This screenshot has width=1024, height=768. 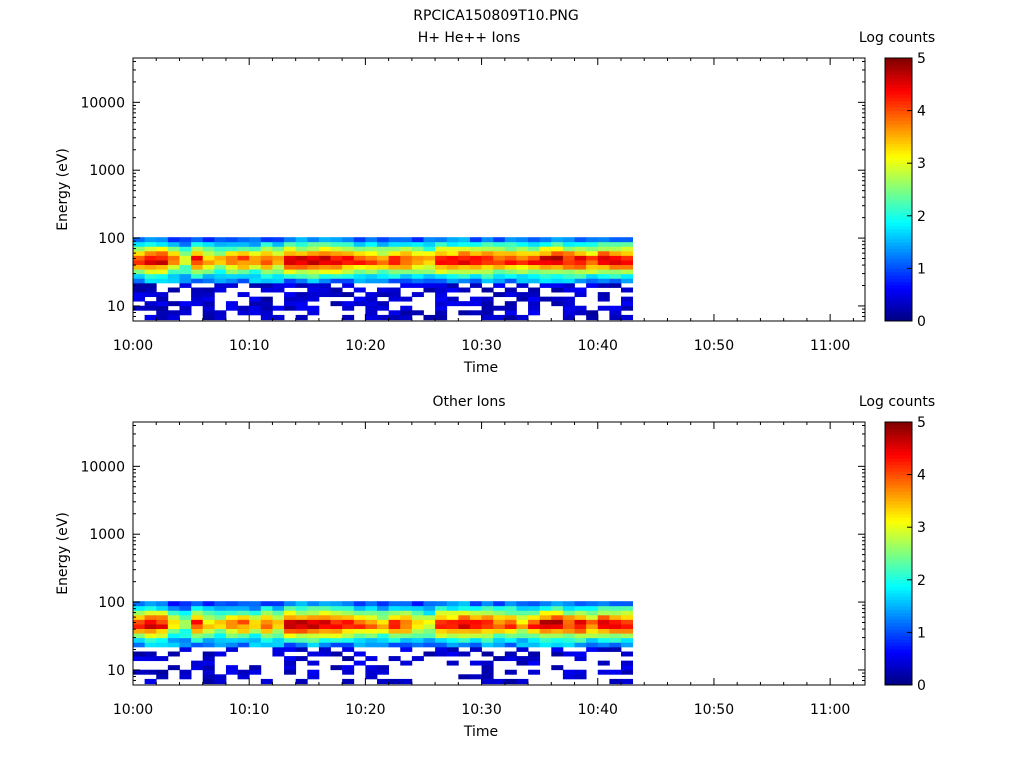 I want to click on x-tick-label: 10:30, so click(x=481, y=346).